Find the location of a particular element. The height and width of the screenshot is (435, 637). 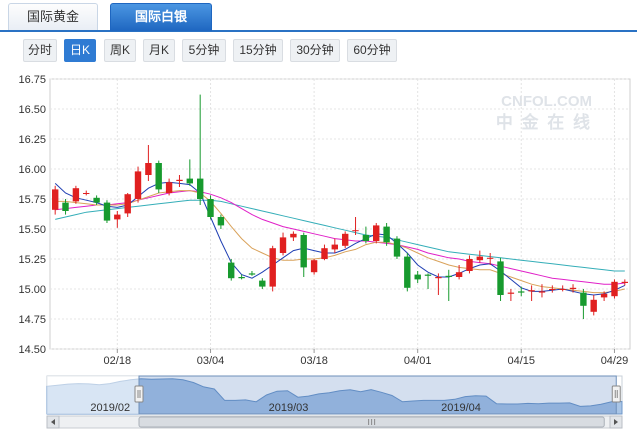

period-daily-button: 日K is located at coordinates (80, 50).